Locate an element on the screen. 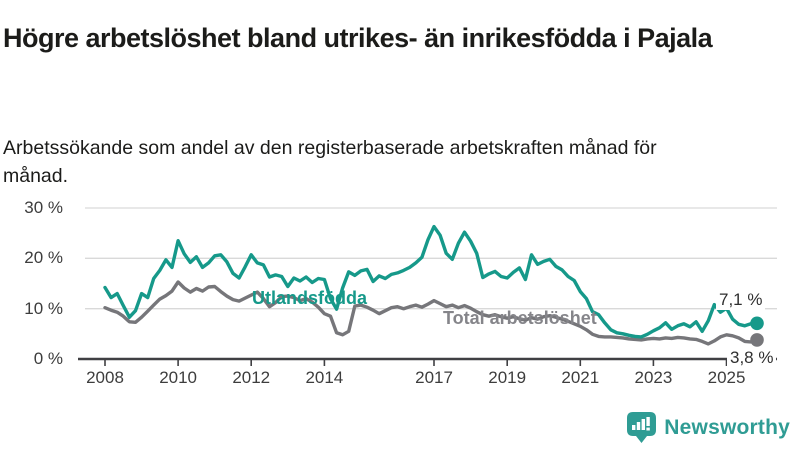 The height and width of the screenshot is (450, 800). x-axis-label: 2021 is located at coordinates (580, 377).